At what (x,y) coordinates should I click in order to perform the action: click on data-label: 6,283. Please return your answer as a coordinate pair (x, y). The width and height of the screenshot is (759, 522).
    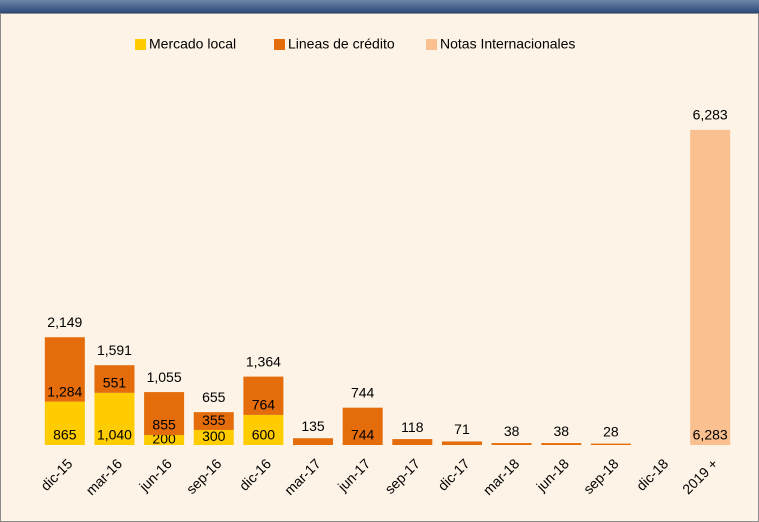
    Looking at the image, I should click on (710, 435).